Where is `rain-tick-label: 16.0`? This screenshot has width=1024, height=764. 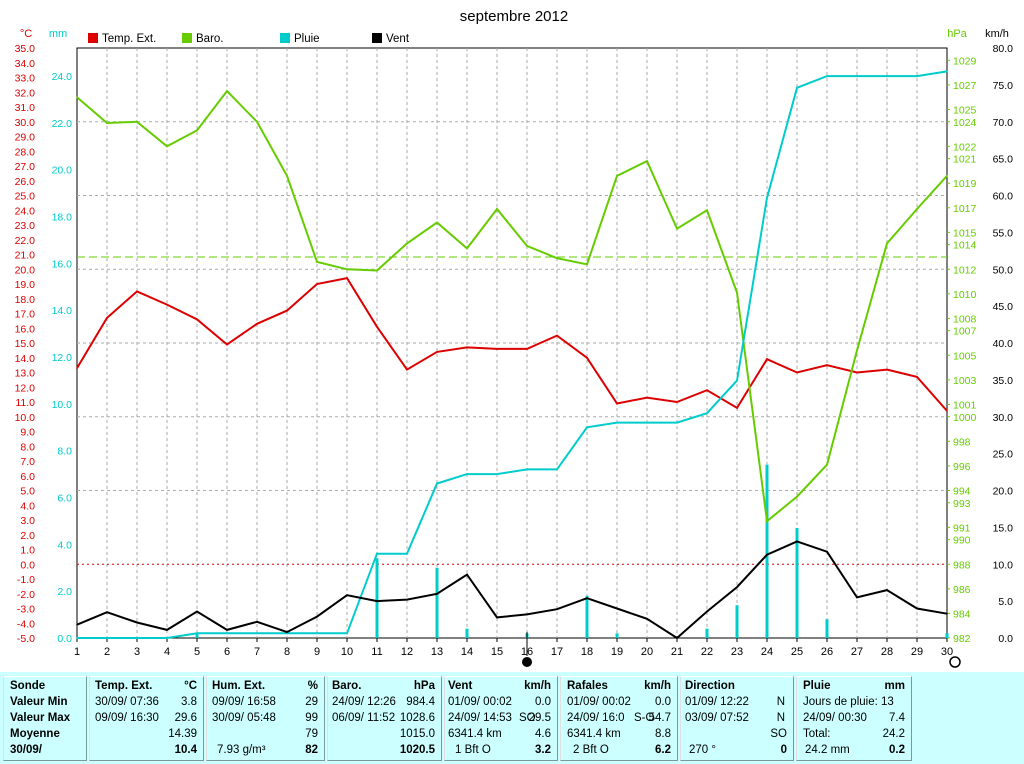 rain-tick-label: 16.0 is located at coordinates (62, 264).